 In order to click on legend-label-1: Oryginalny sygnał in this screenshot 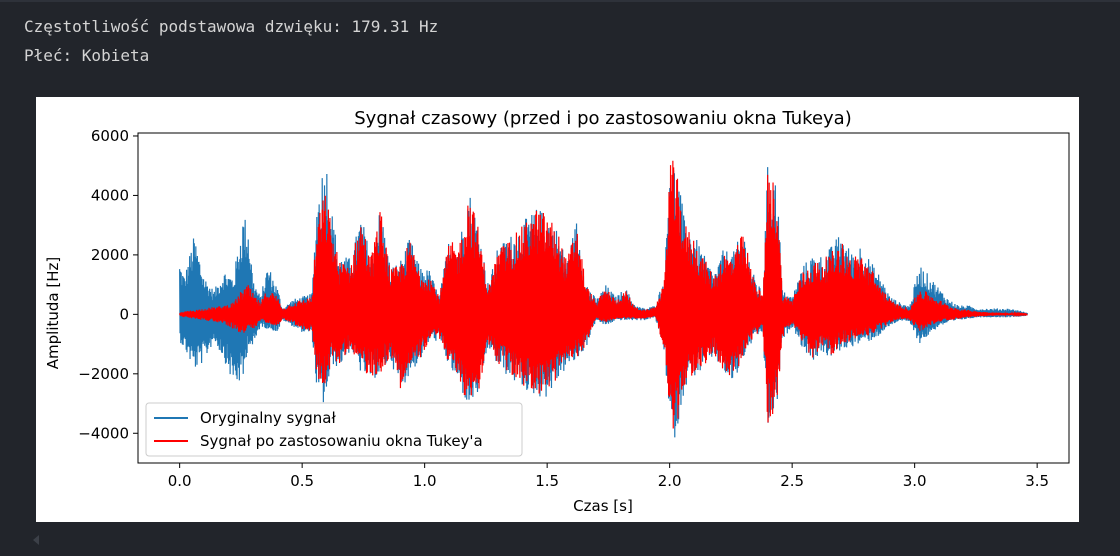, I will do `click(268, 418)`.